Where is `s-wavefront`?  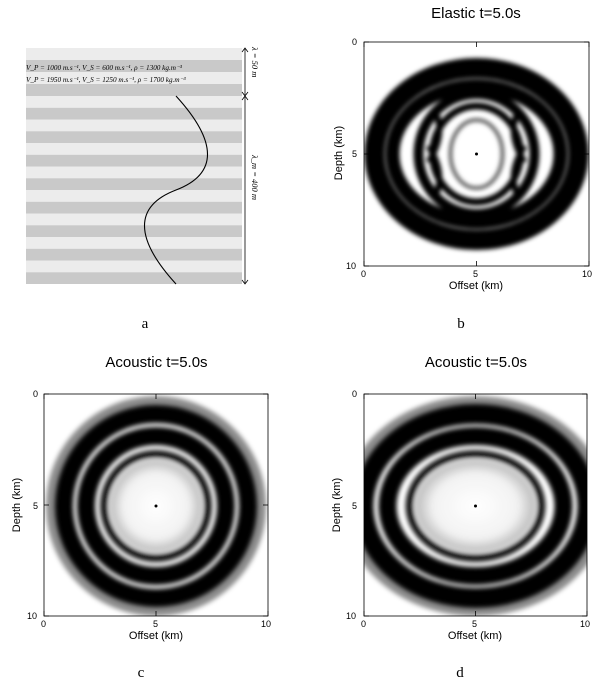 s-wavefront is located at coordinates (476, 154).